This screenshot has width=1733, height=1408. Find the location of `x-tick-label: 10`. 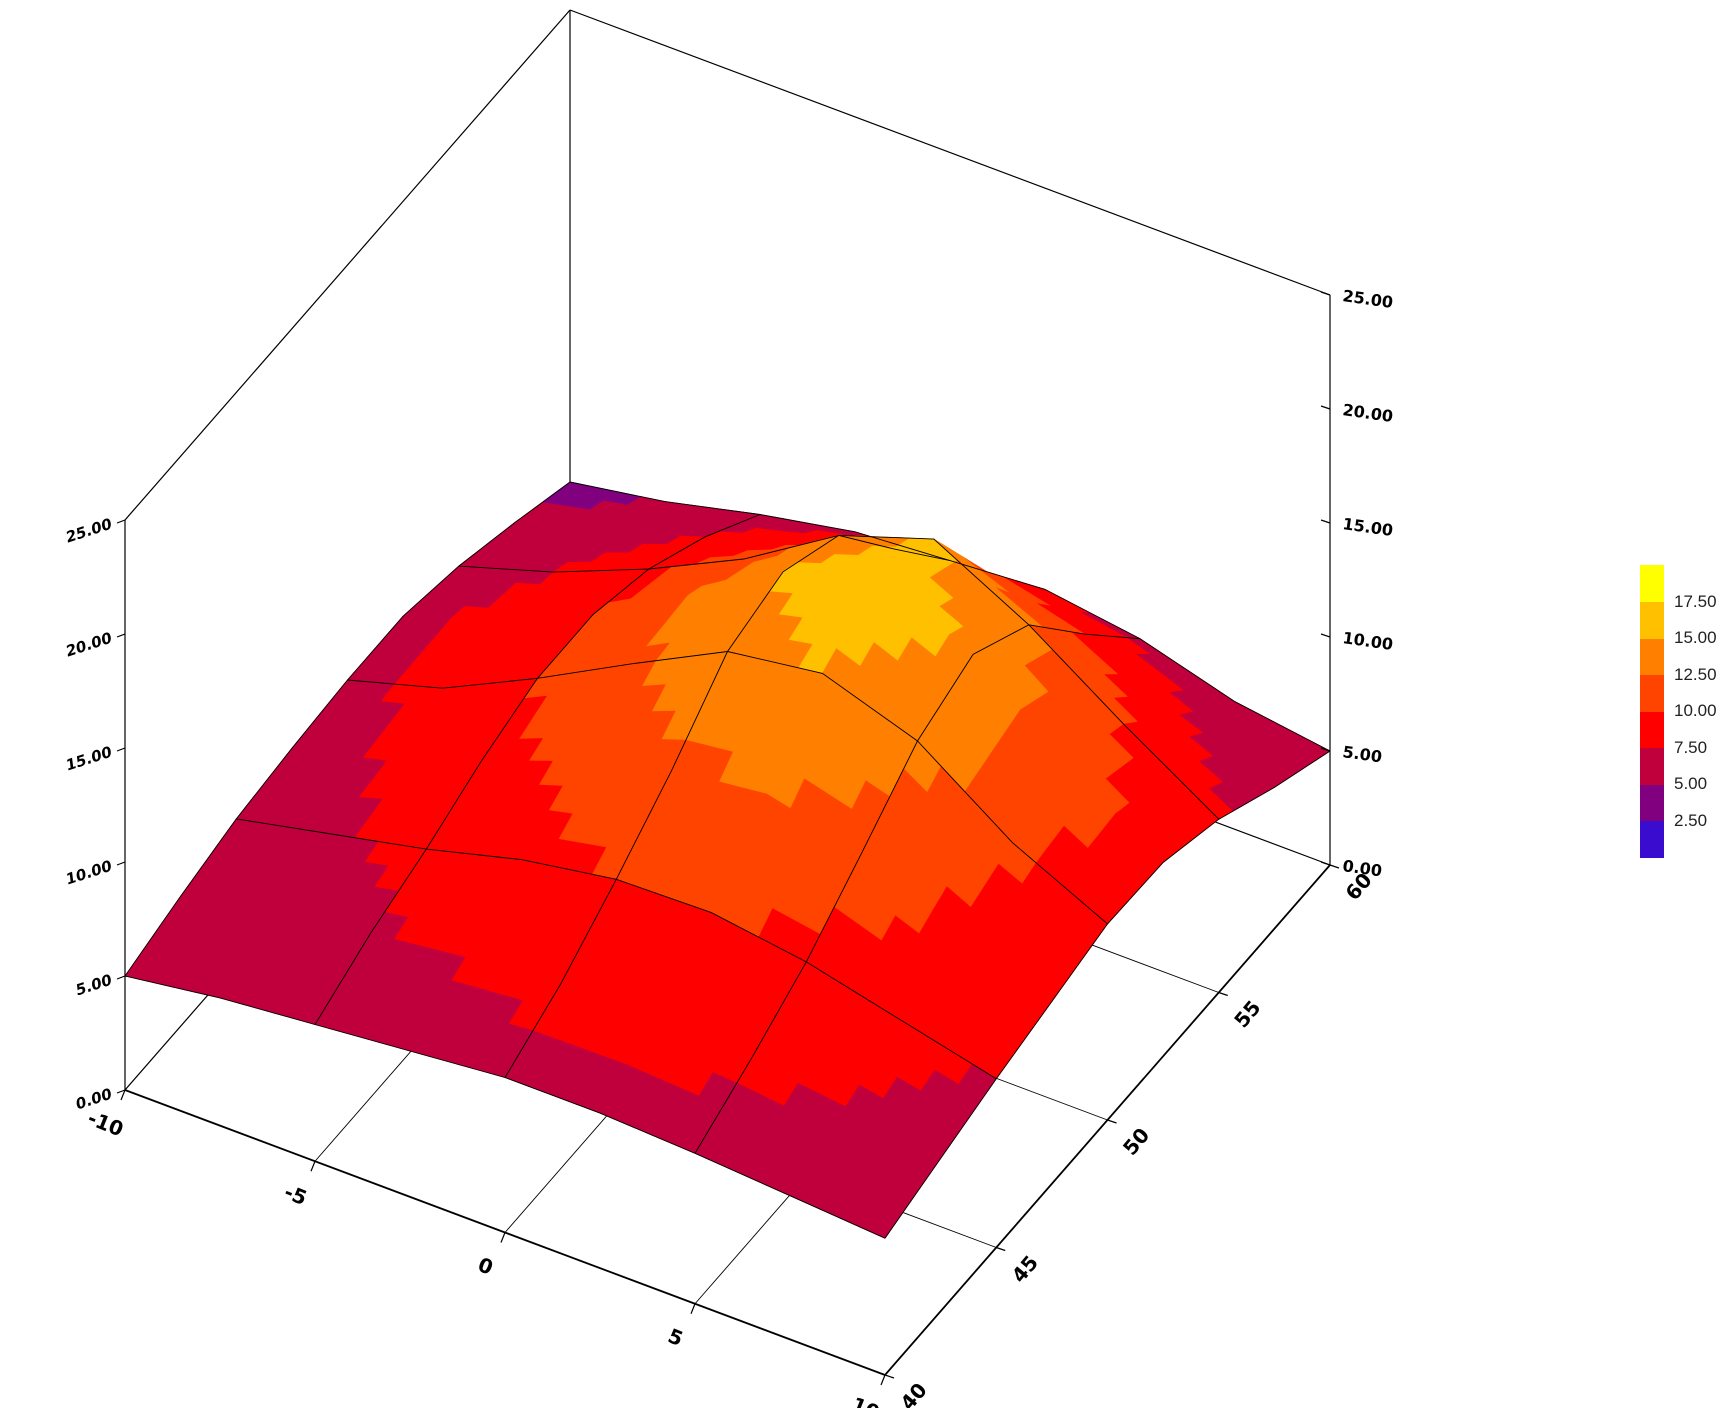

x-tick-label: 10 is located at coordinates (865, 1400).